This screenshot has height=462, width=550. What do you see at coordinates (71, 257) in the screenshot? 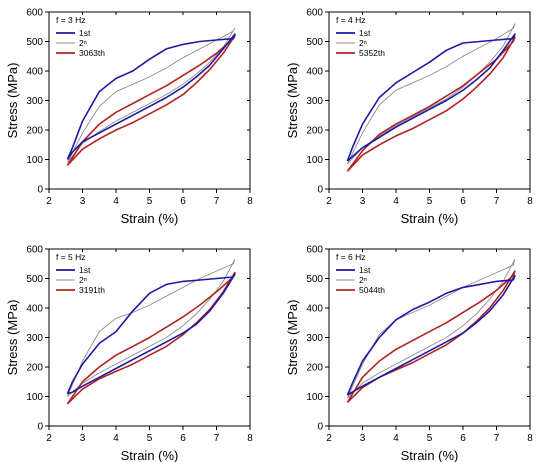
I see `panel-label: f = 5 Hz` at bounding box center [71, 257].